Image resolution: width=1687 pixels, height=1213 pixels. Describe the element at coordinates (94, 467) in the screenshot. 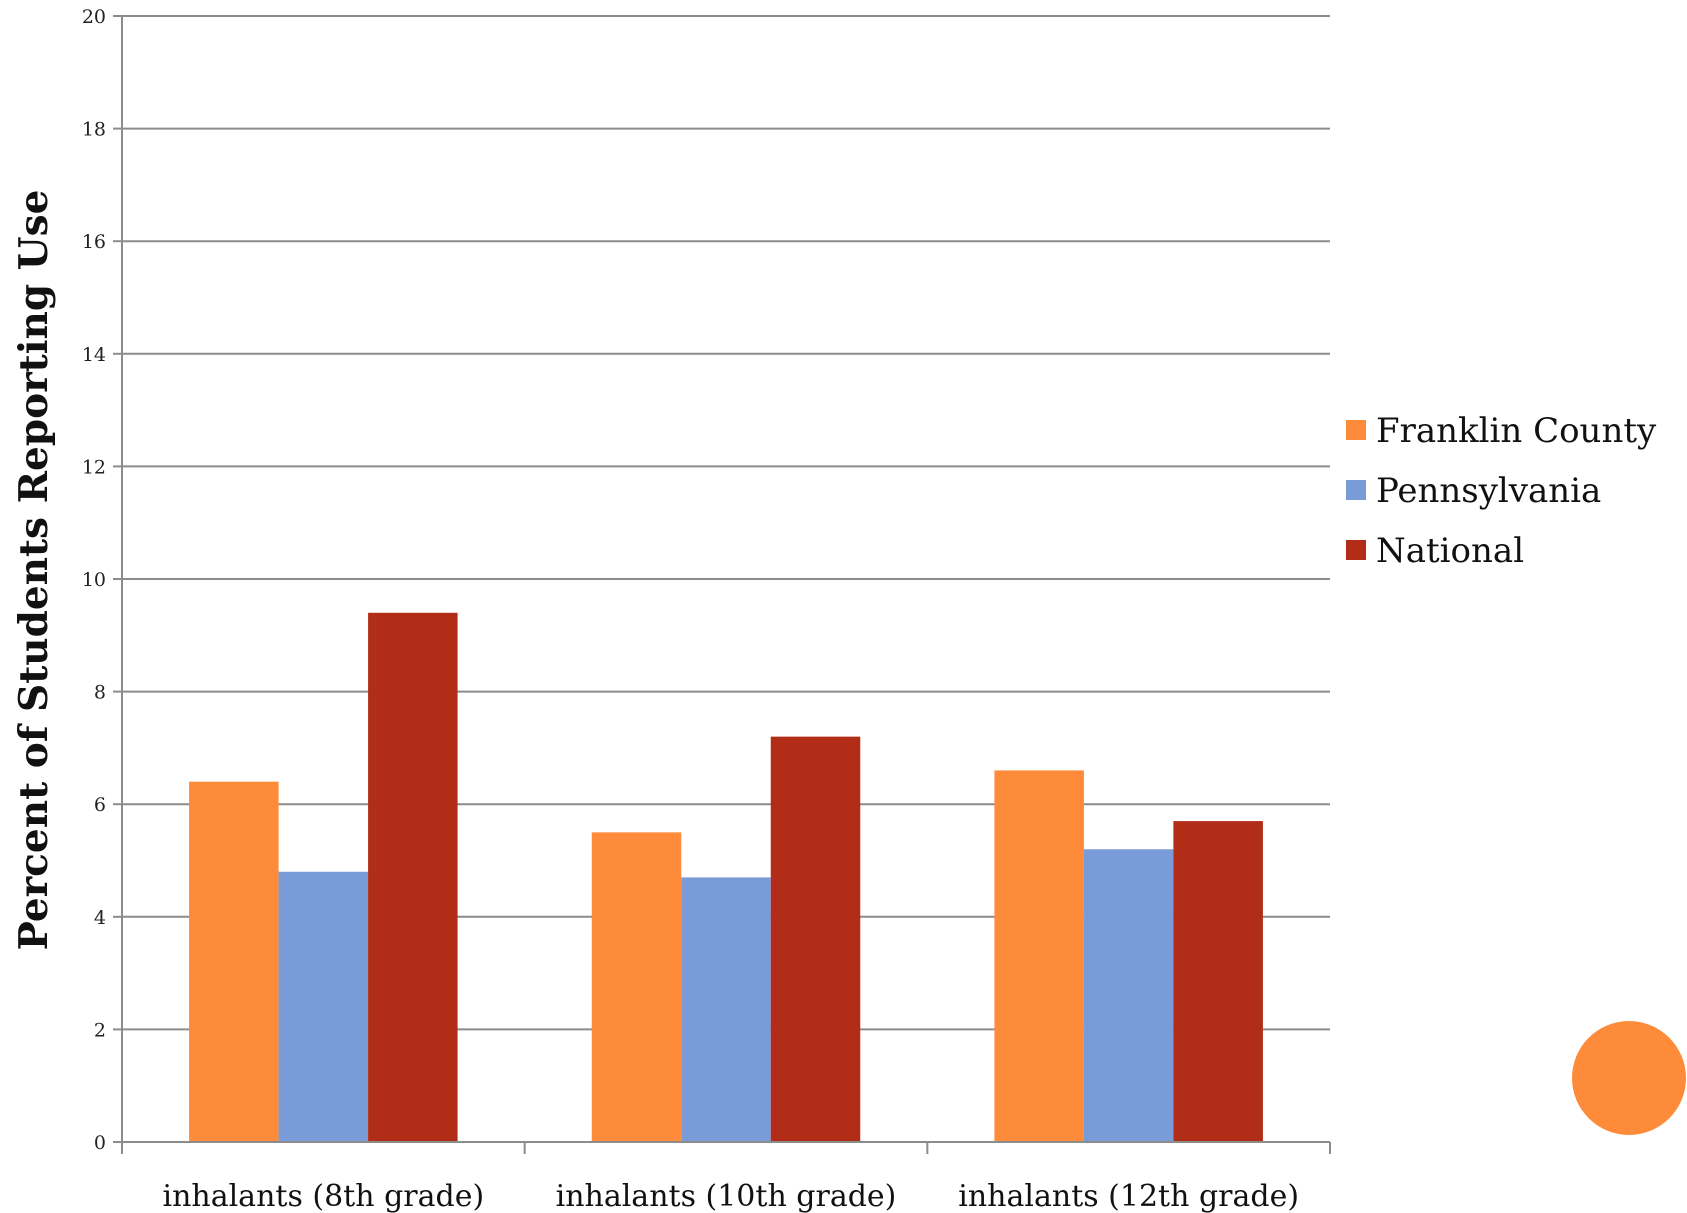

I see `y-tick-label: 12` at that location.